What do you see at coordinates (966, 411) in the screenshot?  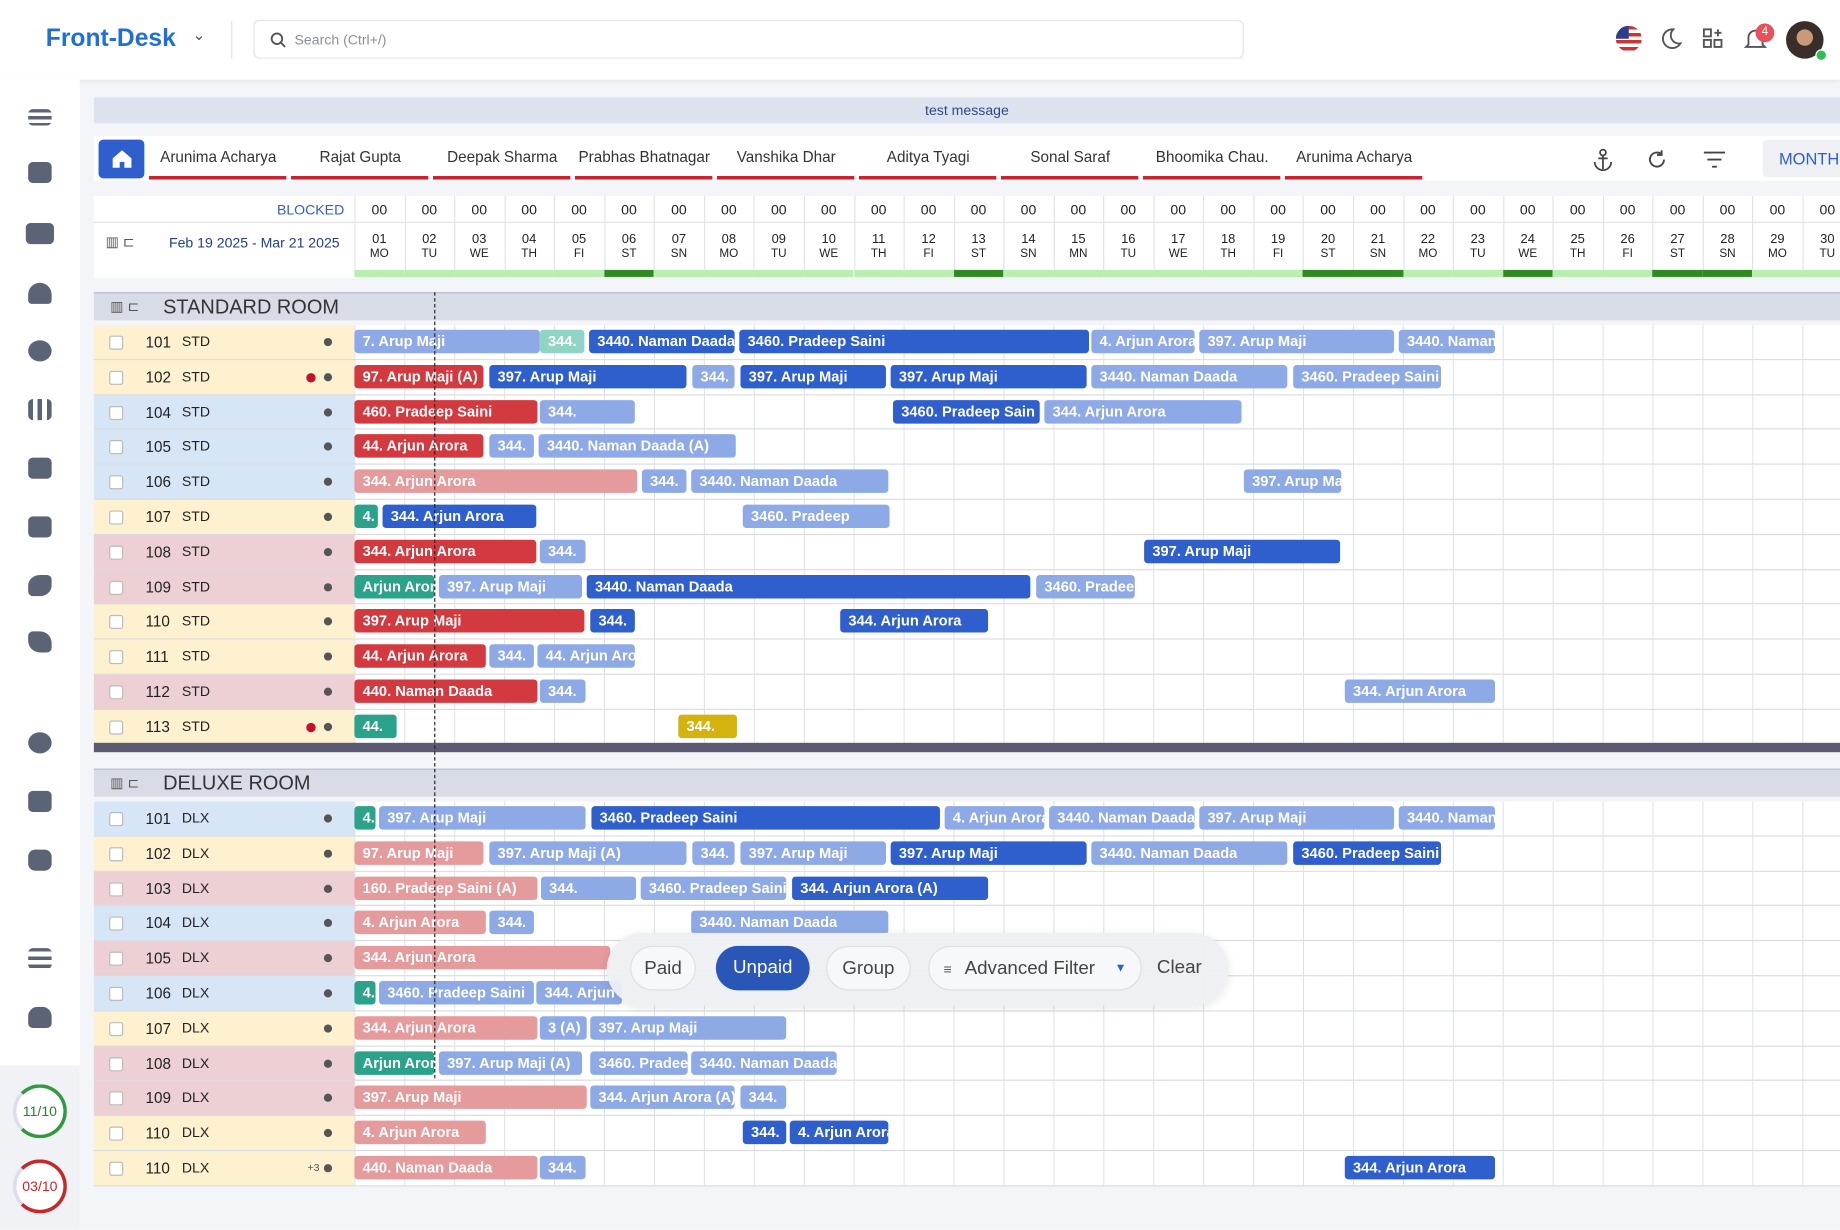 I see `booking: 3460. Pradeep Sain` at bounding box center [966, 411].